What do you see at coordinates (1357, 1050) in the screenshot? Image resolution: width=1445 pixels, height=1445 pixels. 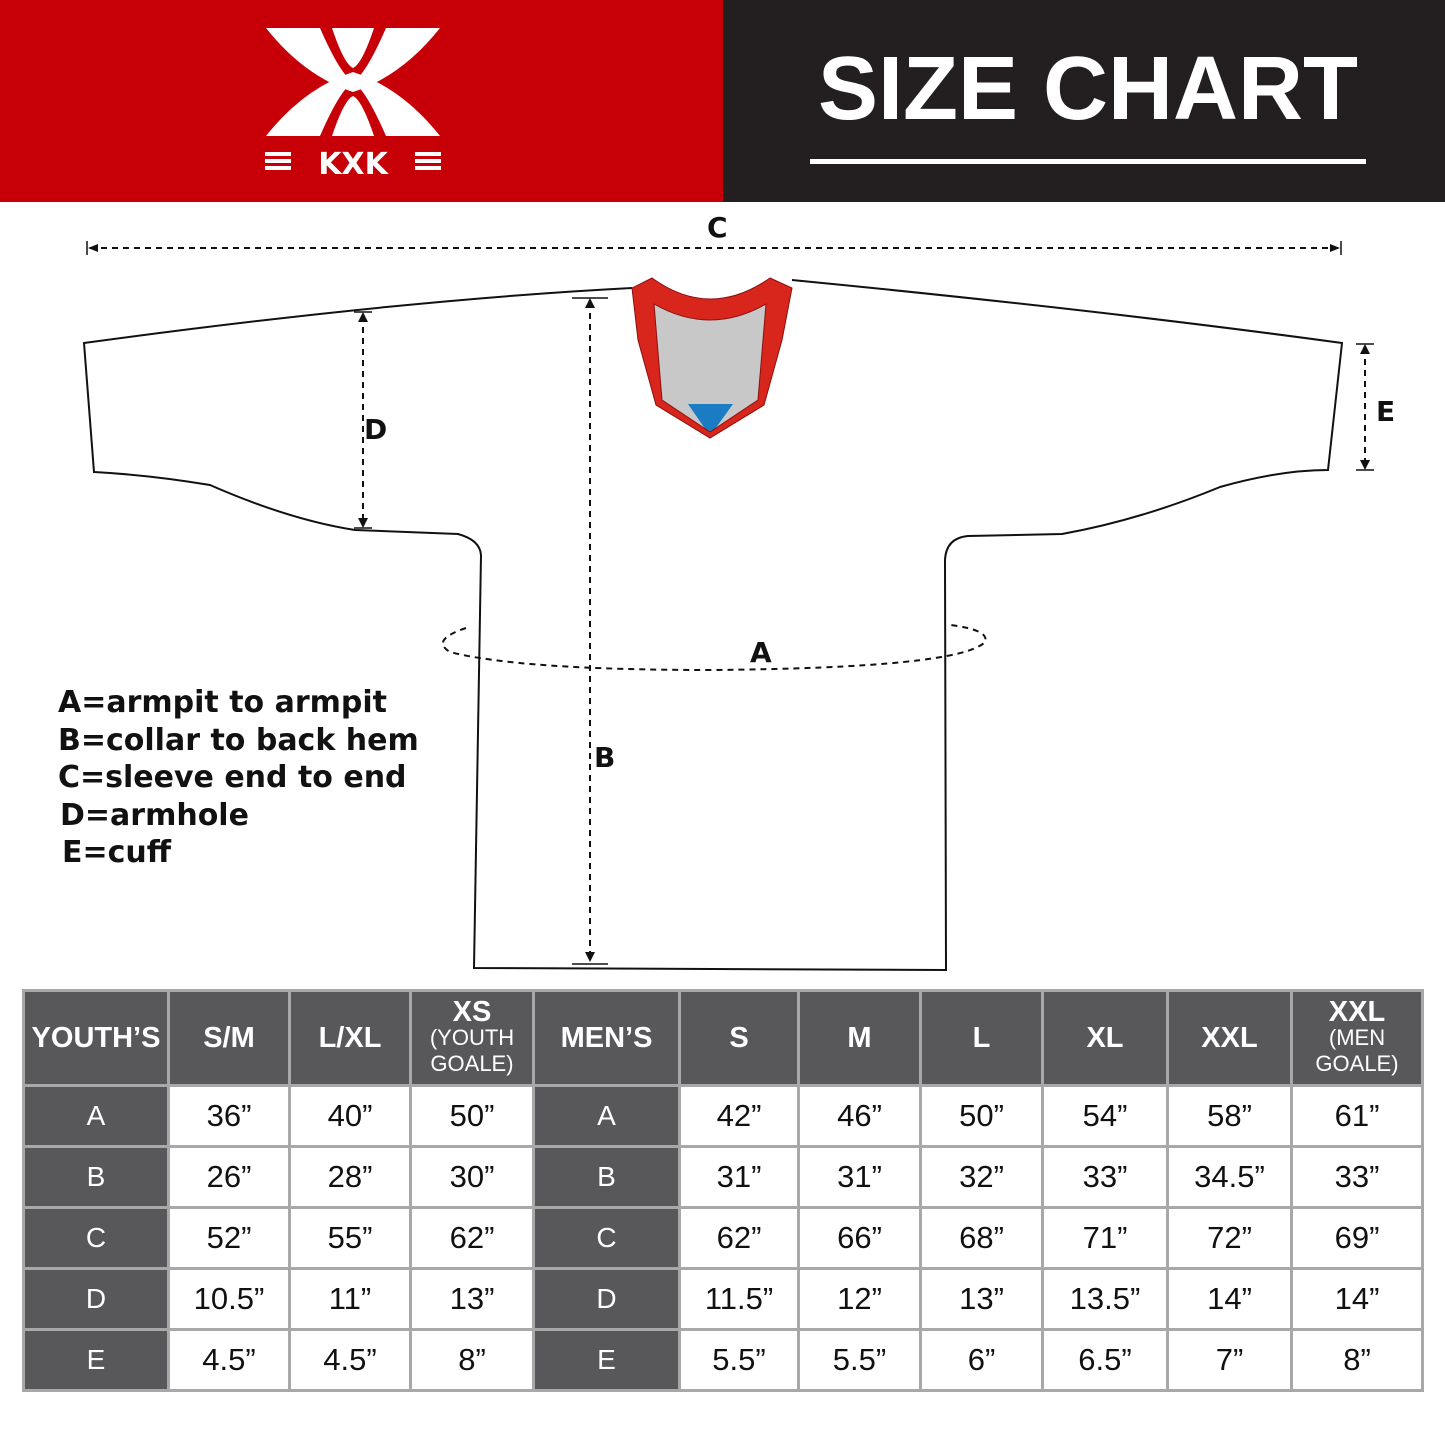 I see `column-sublabel: (MEN GOALE)` at bounding box center [1357, 1050].